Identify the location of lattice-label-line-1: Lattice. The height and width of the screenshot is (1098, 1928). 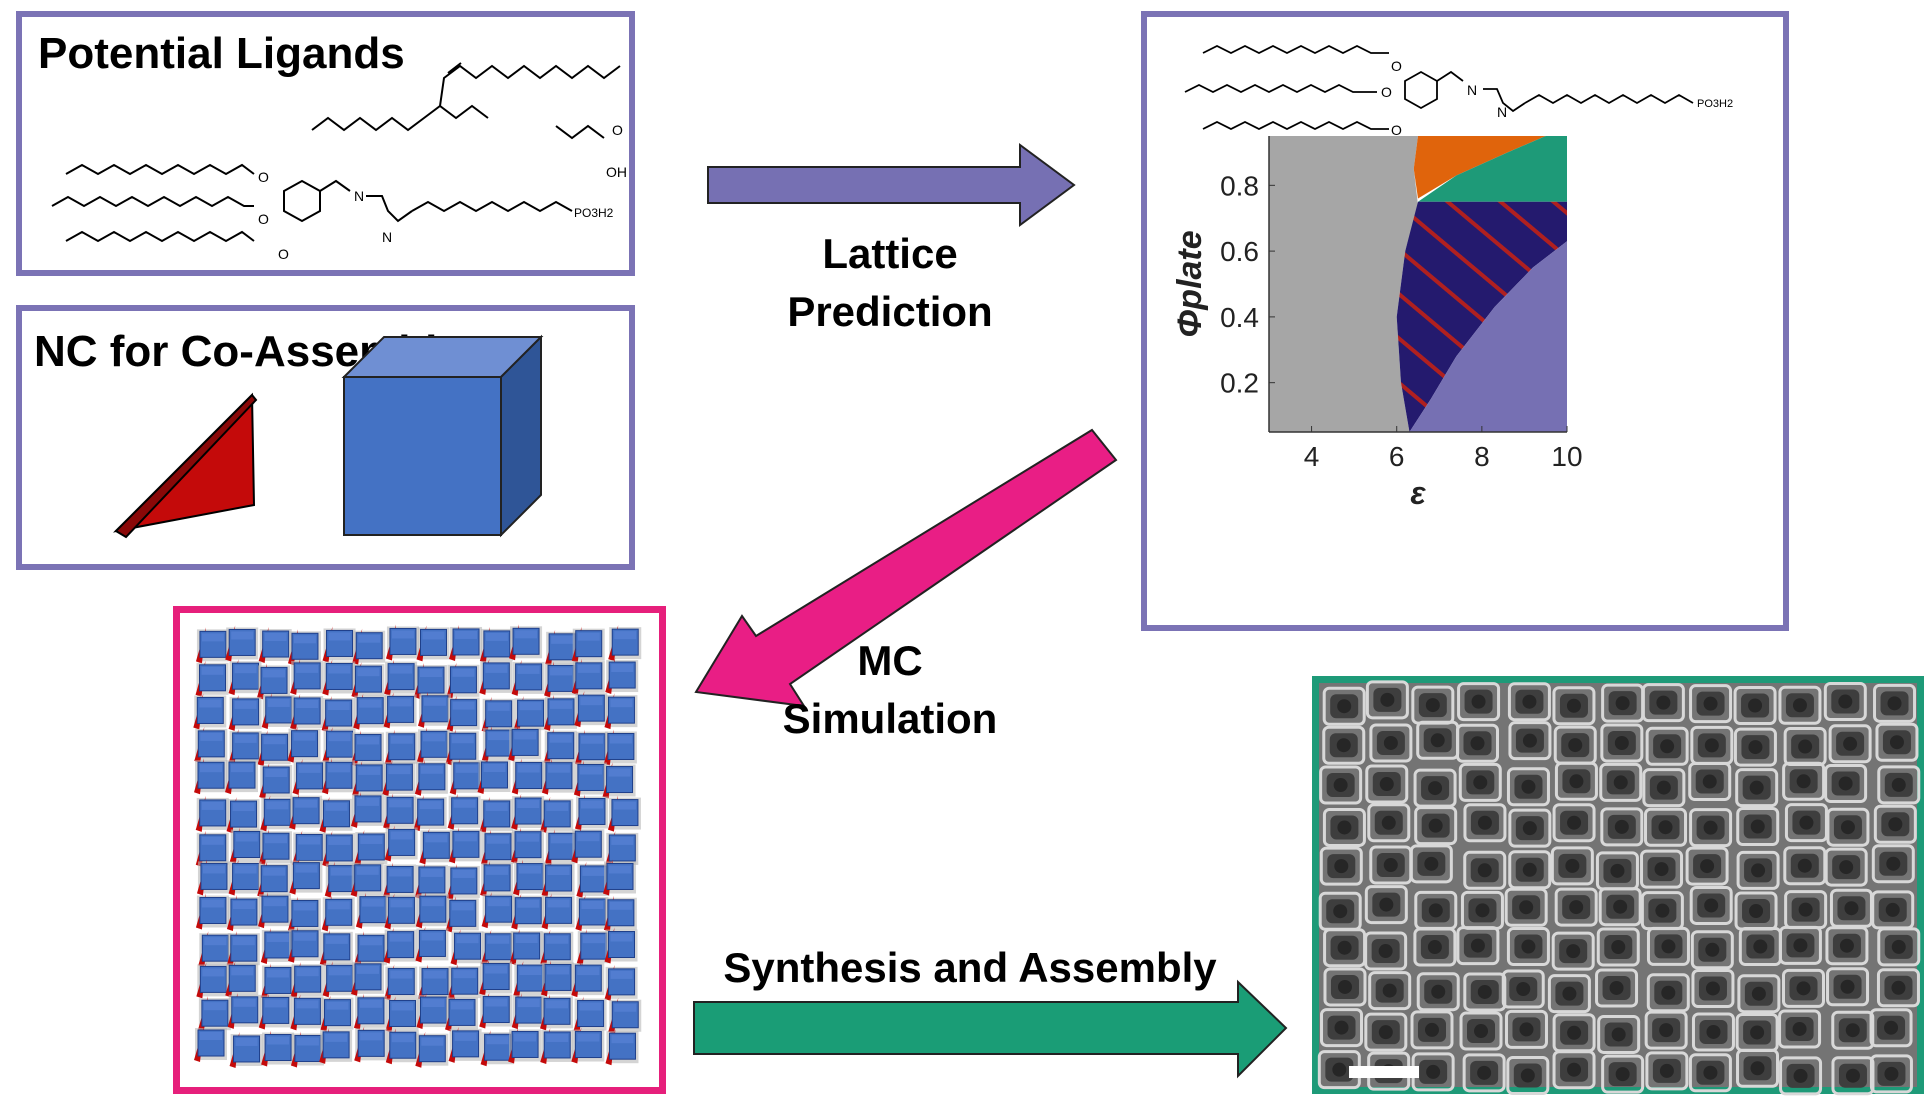
(890, 253).